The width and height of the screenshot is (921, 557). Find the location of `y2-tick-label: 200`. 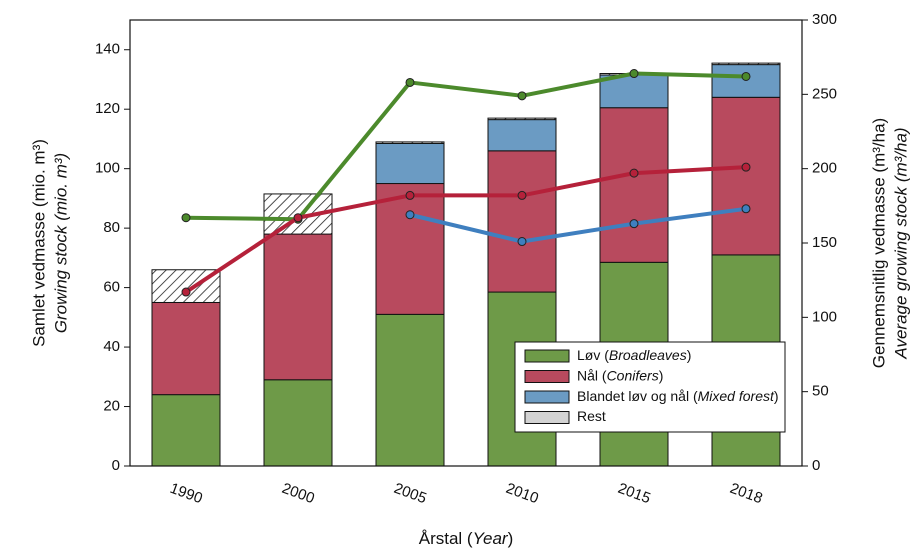

y2-tick-label: 200 is located at coordinates (824, 168).